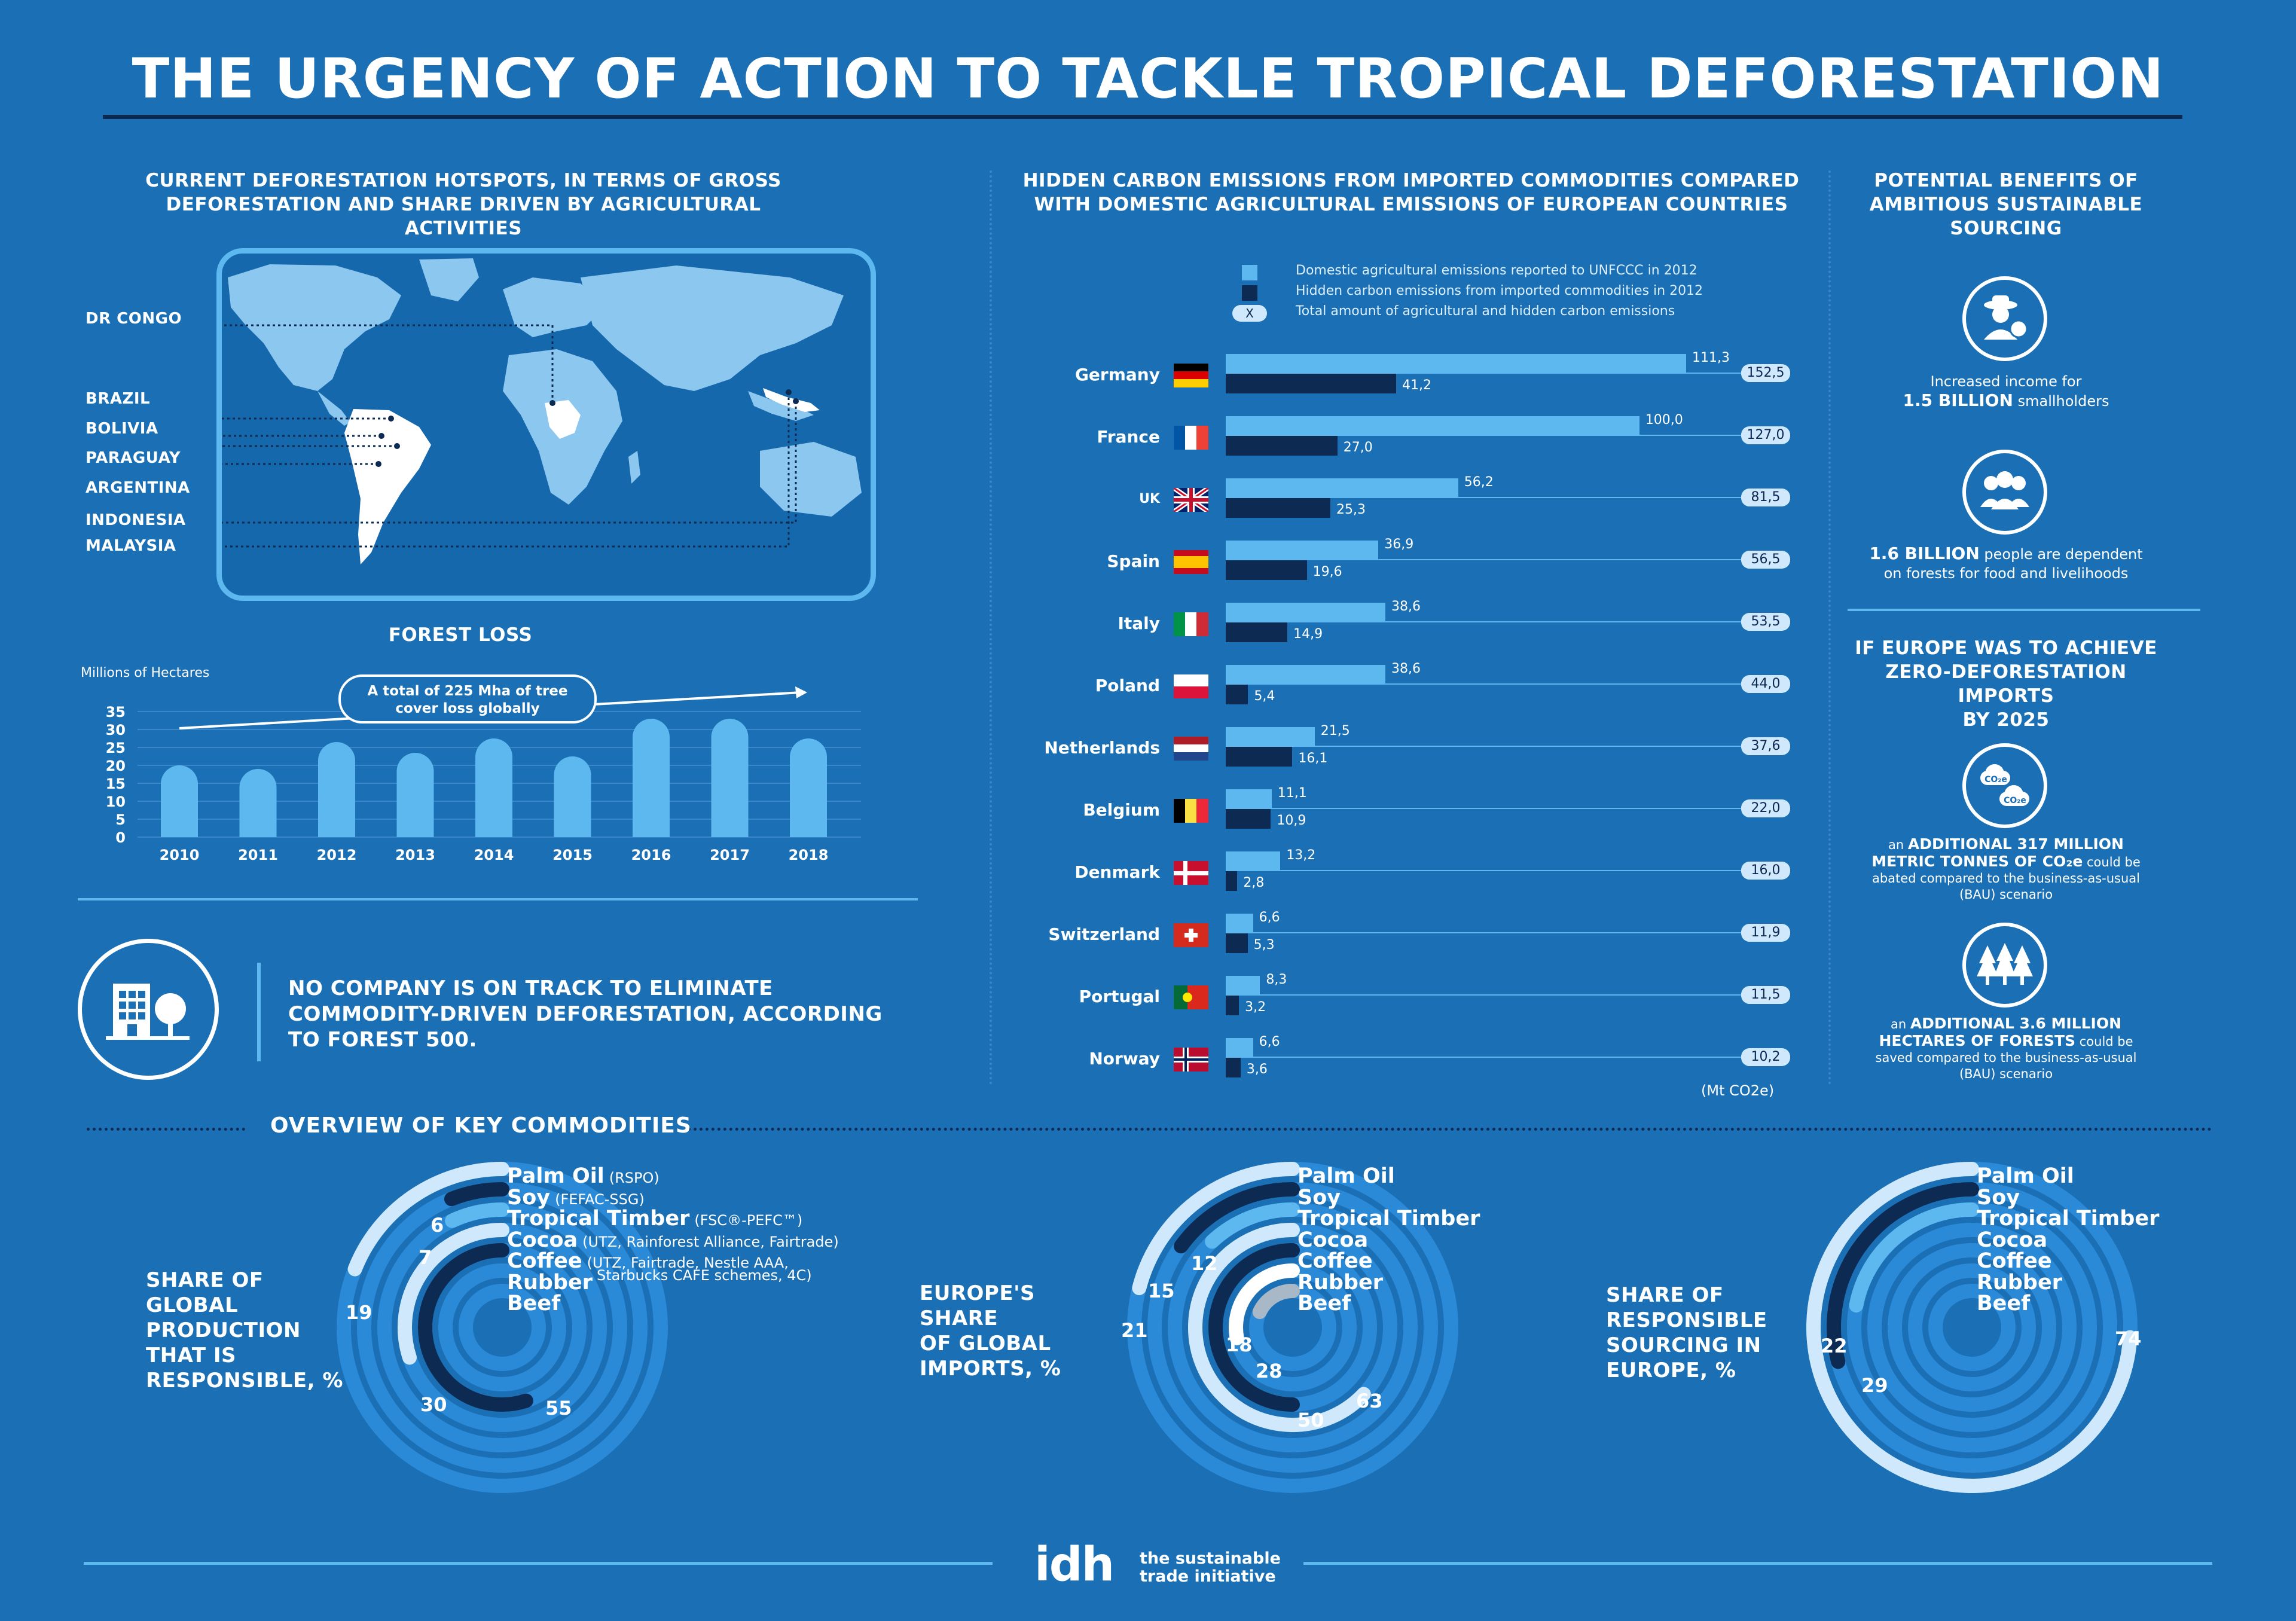  Describe the element at coordinates (1765, 622) in the screenshot. I see `total-value: 53,5` at that location.